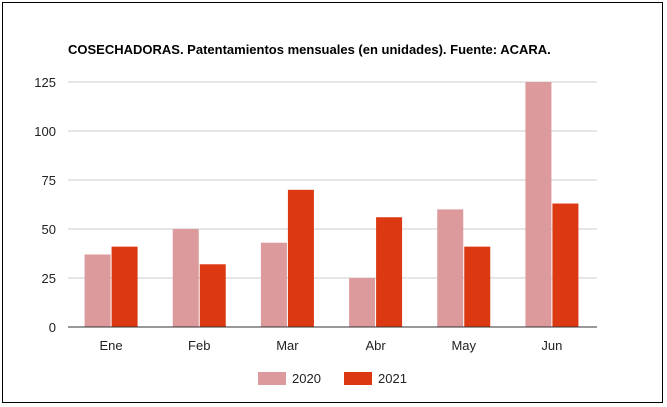  What do you see at coordinates (332, 378) in the screenshot?
I see `legend: 2020 2021` at bounding box center [332, 378].